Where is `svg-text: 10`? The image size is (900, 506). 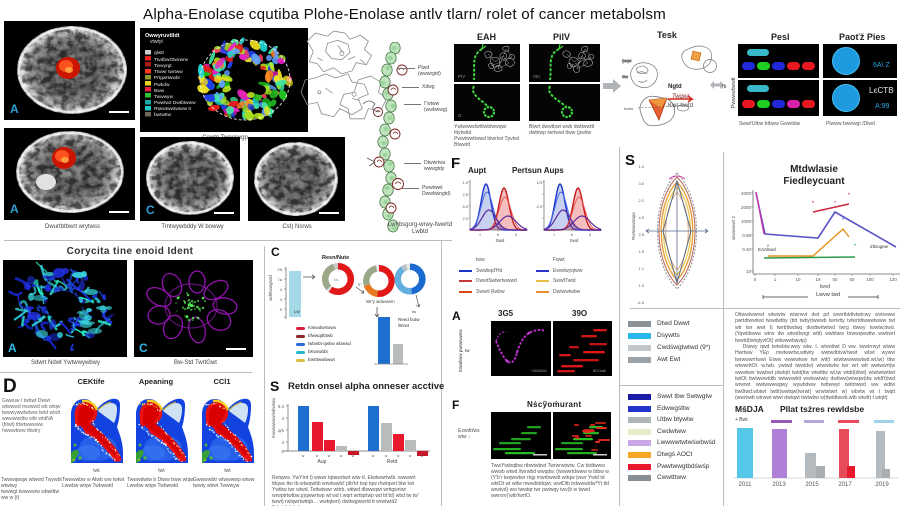
svg-text: 10 is located at coordinates (749, 271).